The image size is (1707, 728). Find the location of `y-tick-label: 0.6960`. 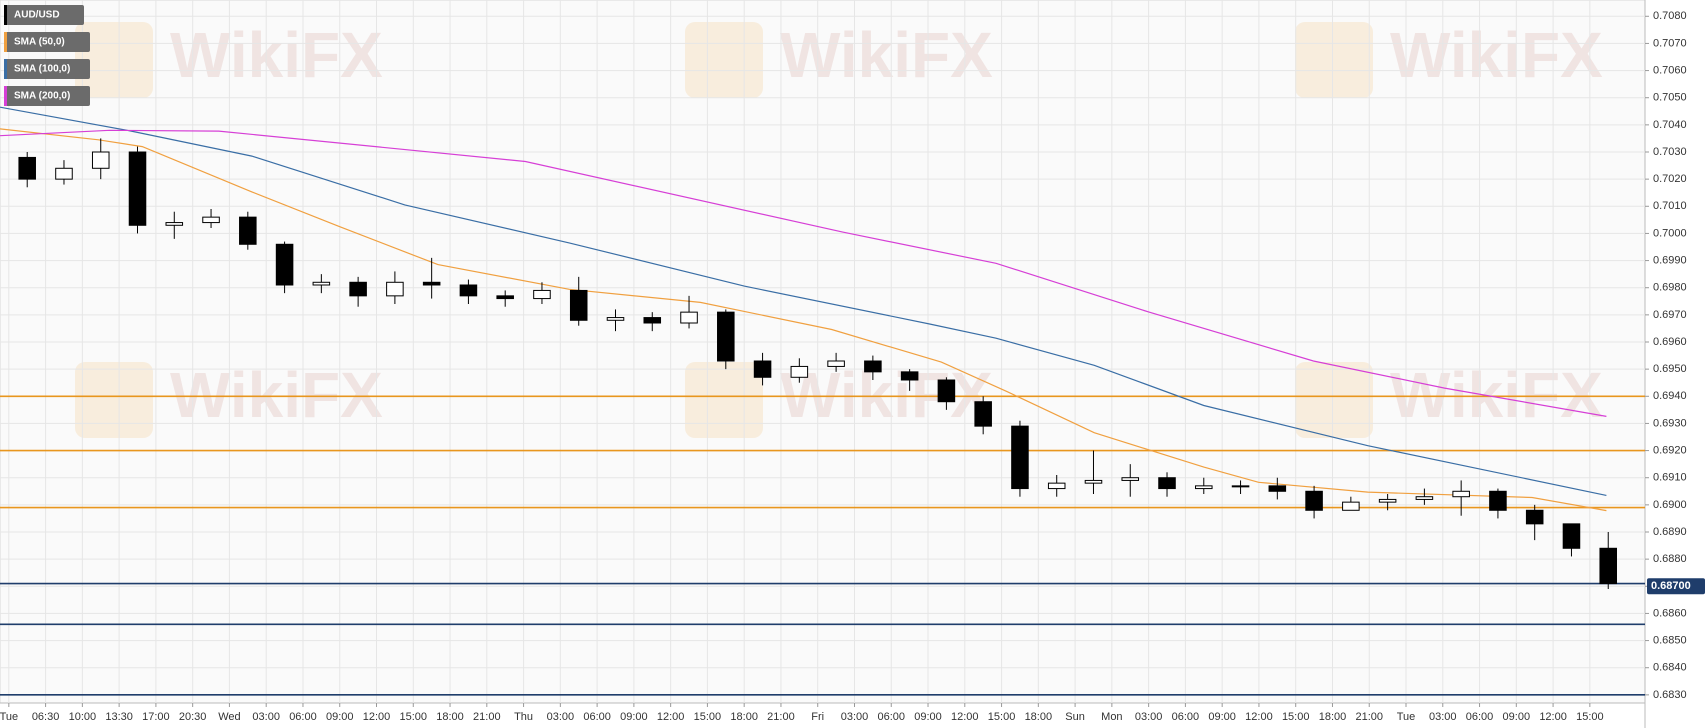

y-tick-label: 0.6960 is located at coordinates (1670, 342).